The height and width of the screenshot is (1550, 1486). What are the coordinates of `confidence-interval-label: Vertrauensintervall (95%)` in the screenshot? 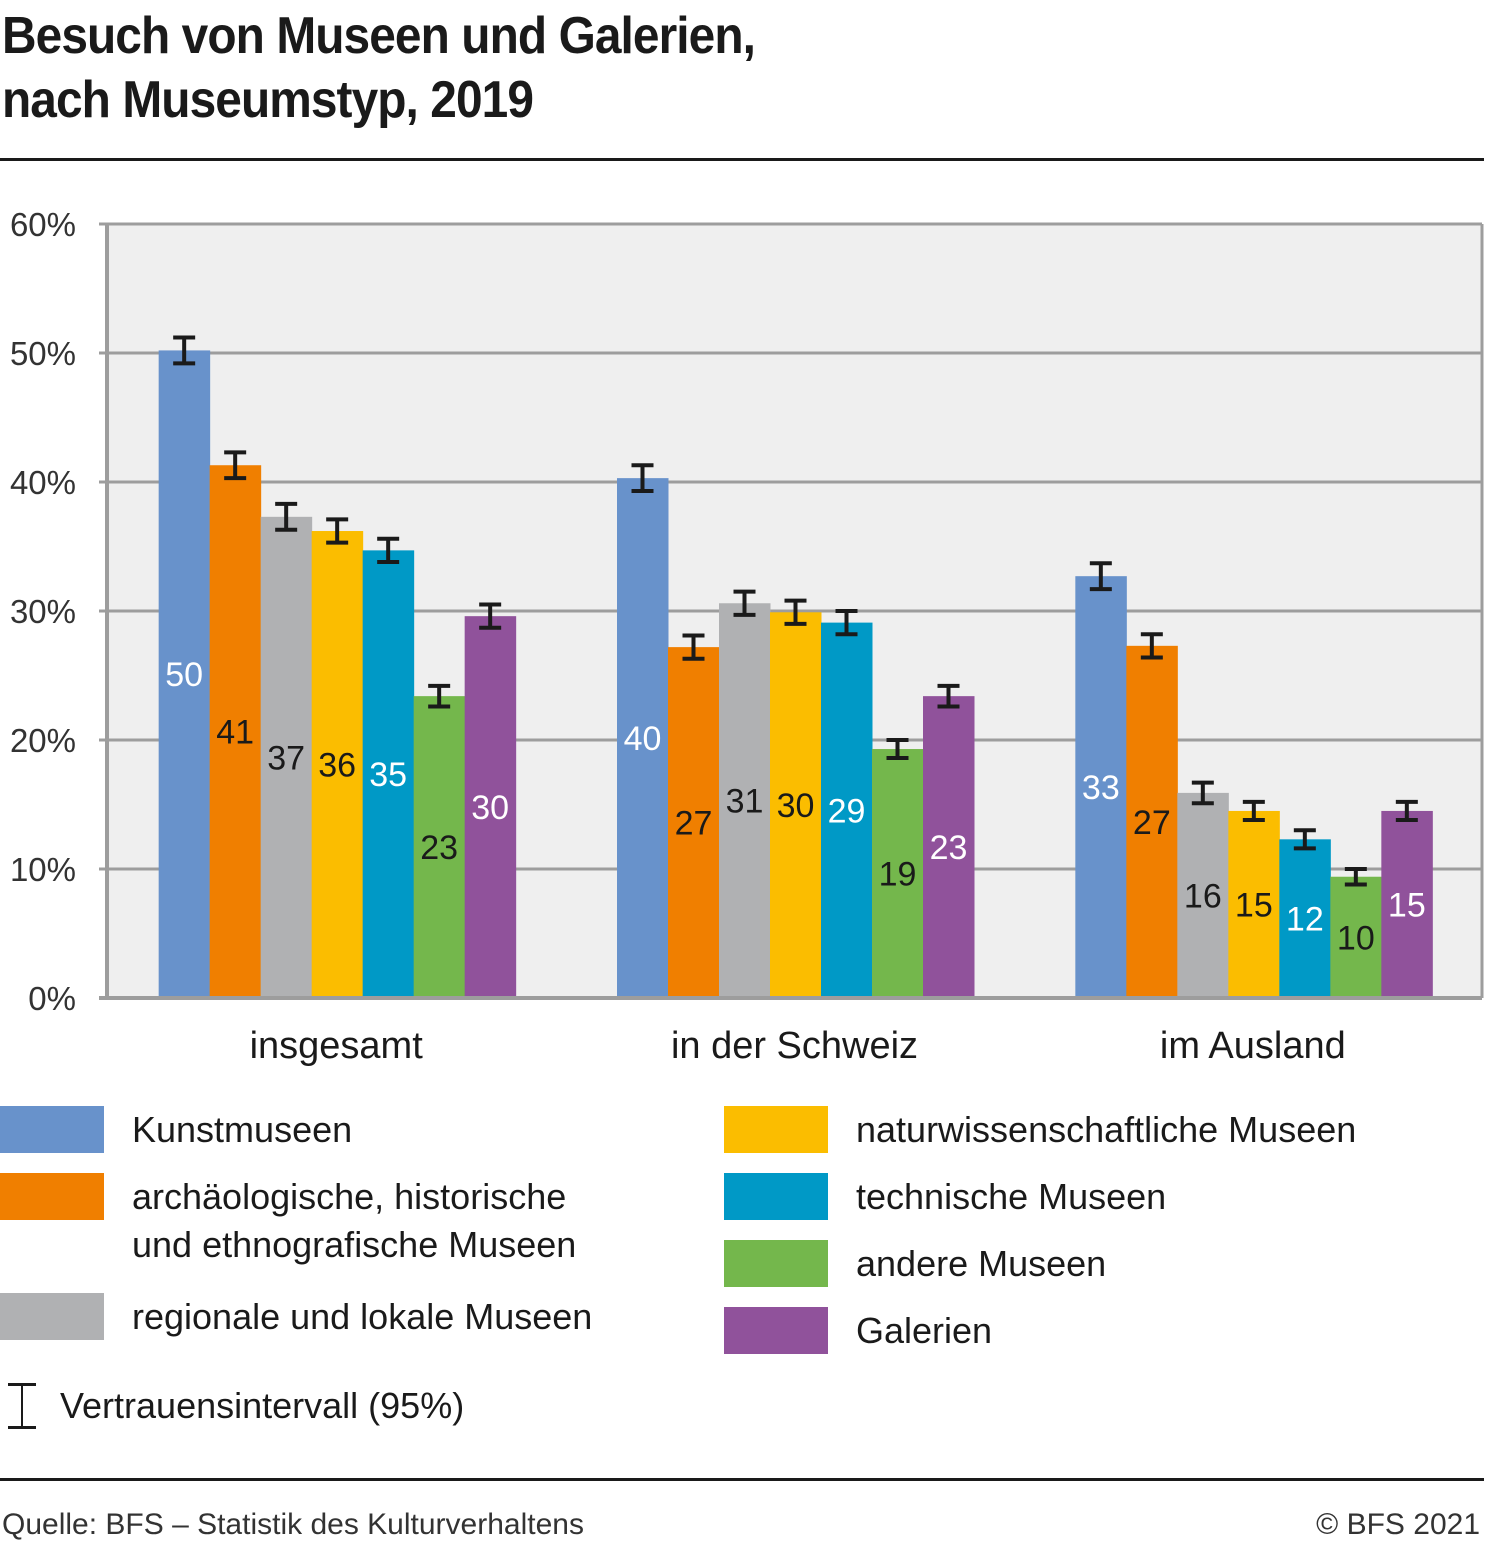 It's located at (262, 1405).